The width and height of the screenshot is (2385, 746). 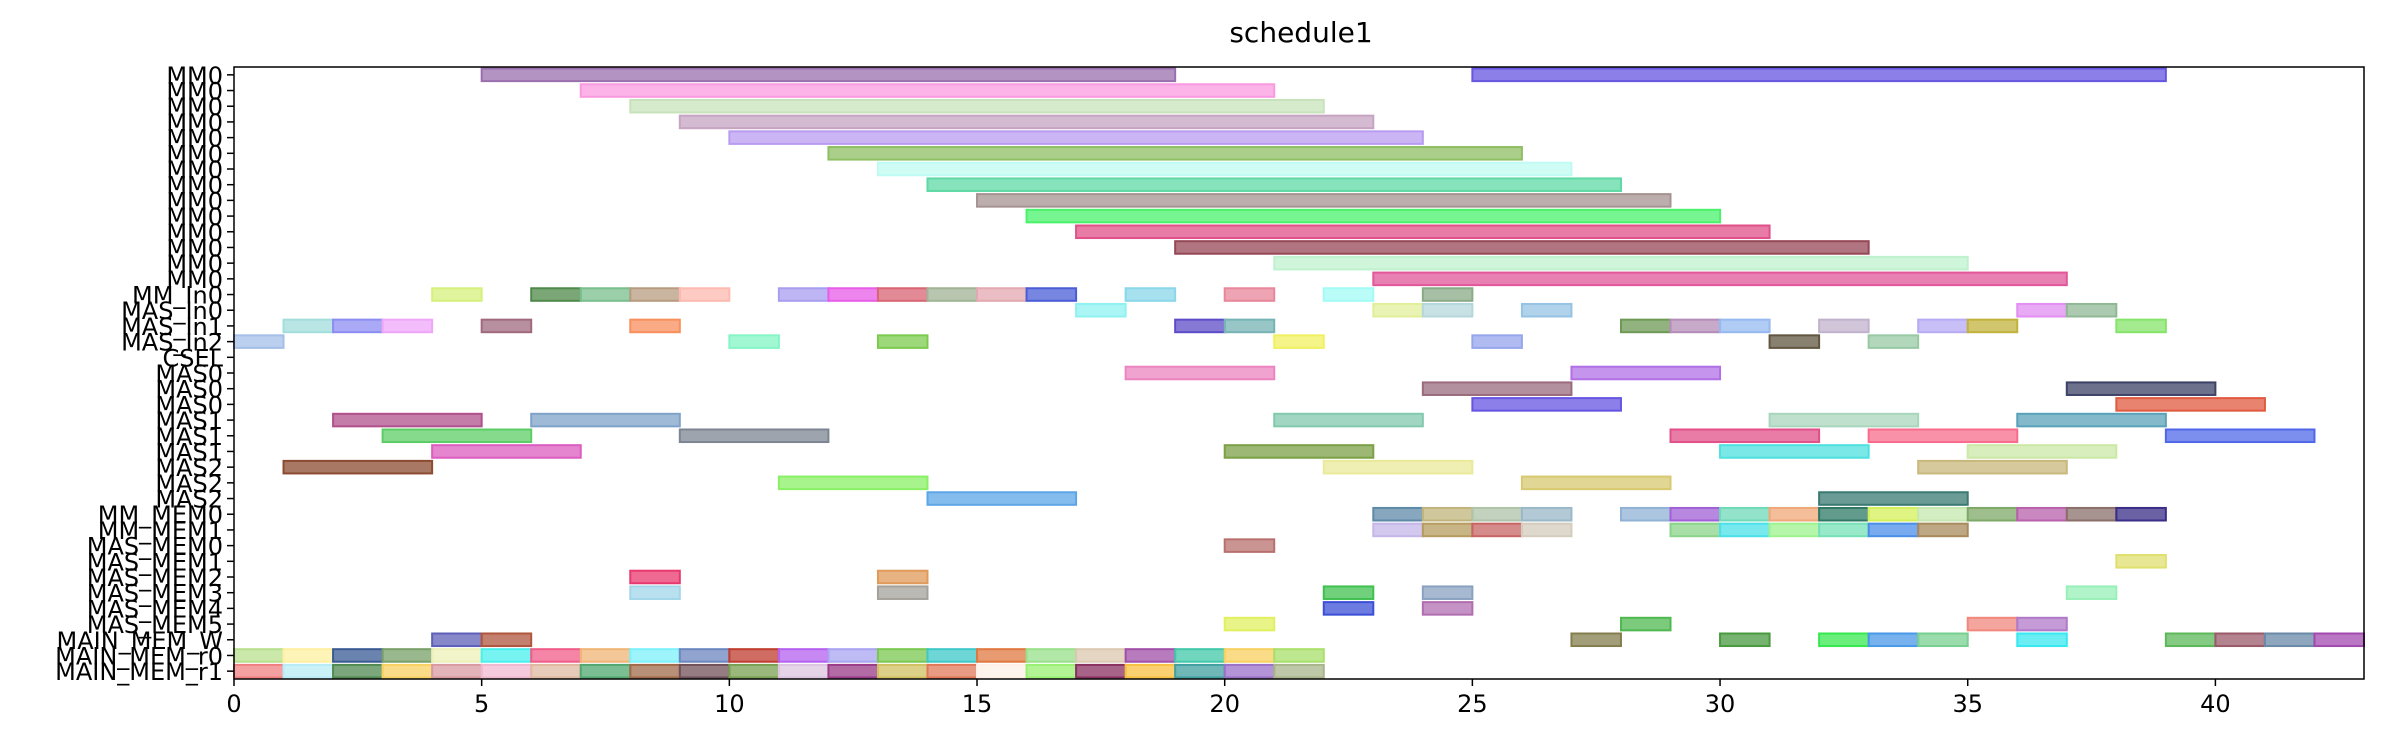 What do you see at coordinates (155, 578) in the screenshot?
I see `y-tick-label: MAS_MEM2` at bounding box center [155, 578].